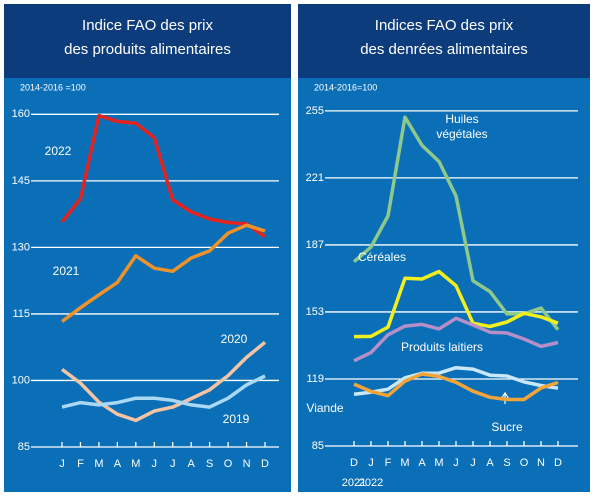  Describe the element at coordinates (21, 314) in the screenshot. I see `y-tick-label: 115` at that location.